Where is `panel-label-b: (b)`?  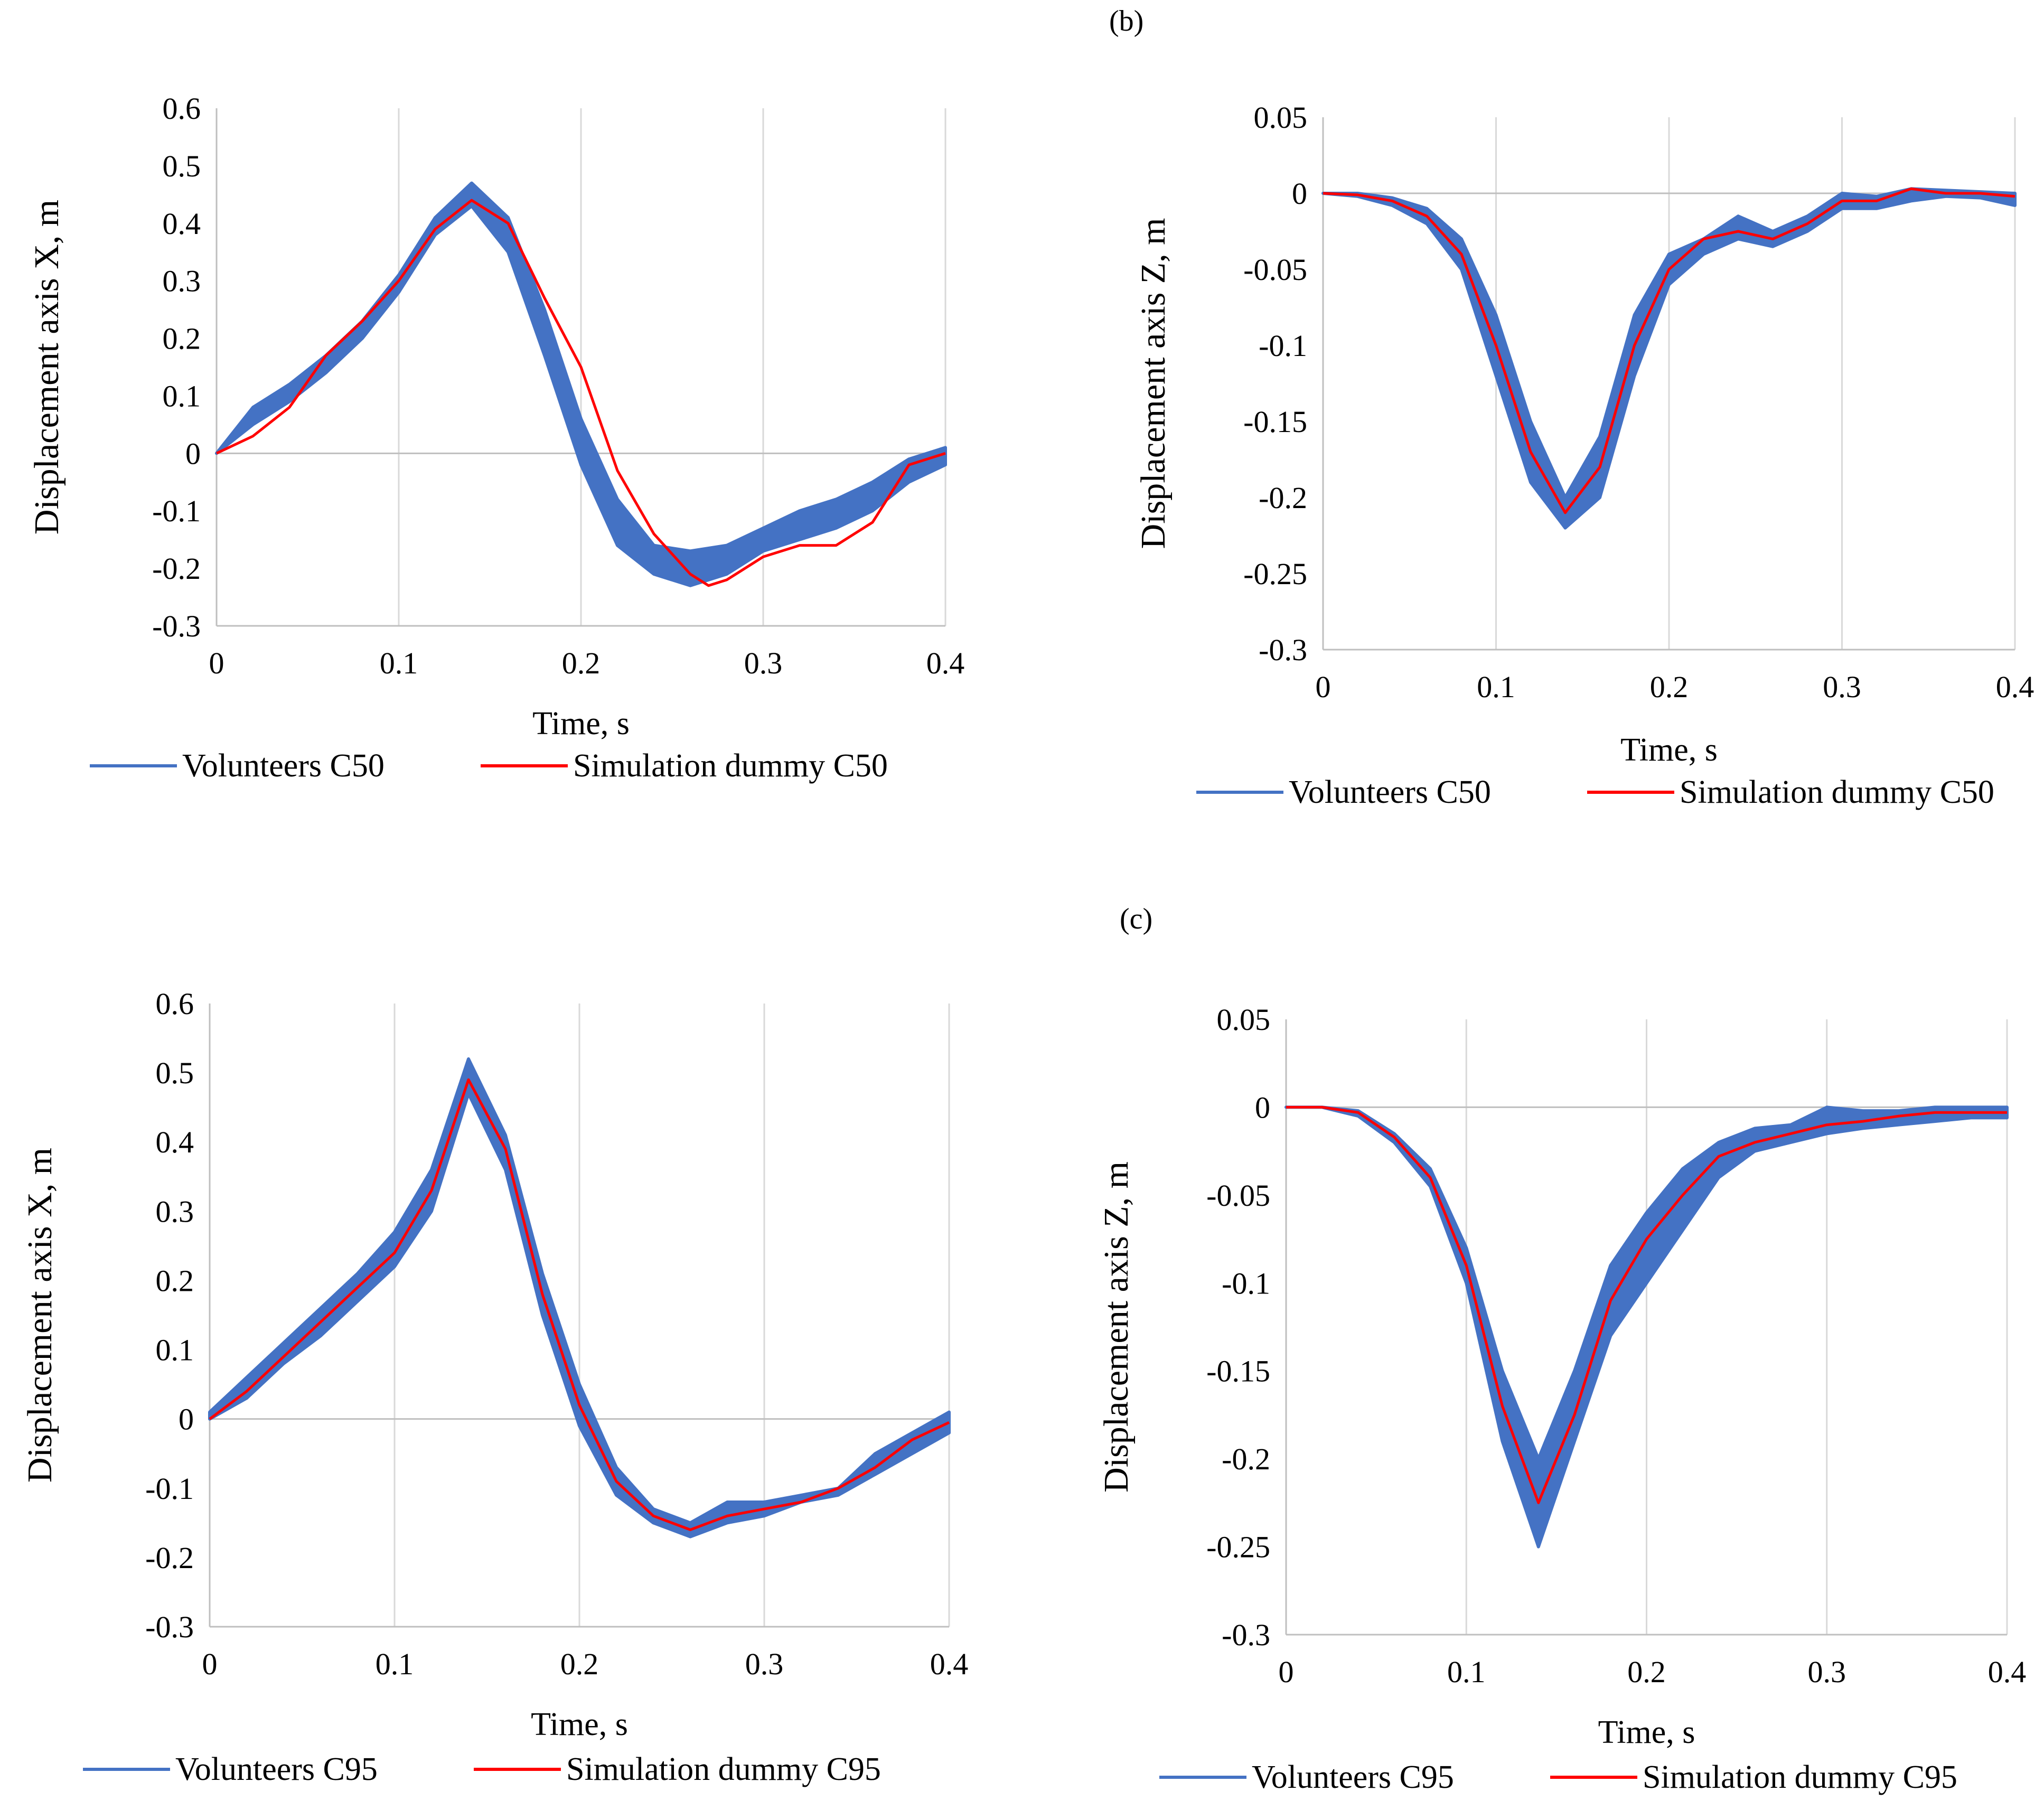
panel-label-b: (b) is located at coordinates (1126, 21).